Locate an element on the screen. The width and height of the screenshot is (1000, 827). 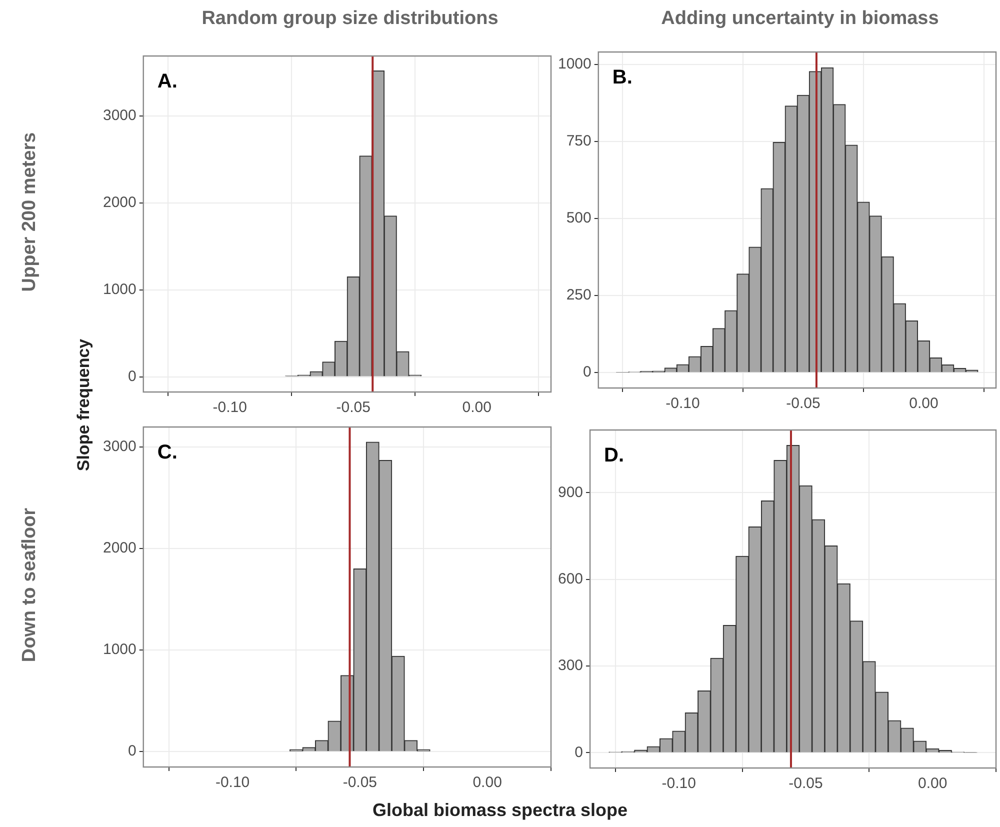
x-axis-title: Global biomass spectra slope is located at coordinates (500, 810).